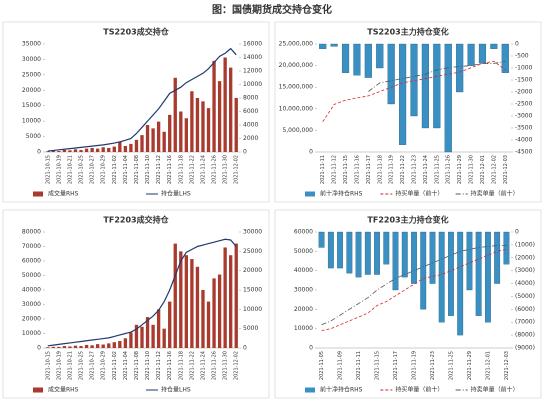  I want to click on y2-tick-label: (9000), so click(525, 348).